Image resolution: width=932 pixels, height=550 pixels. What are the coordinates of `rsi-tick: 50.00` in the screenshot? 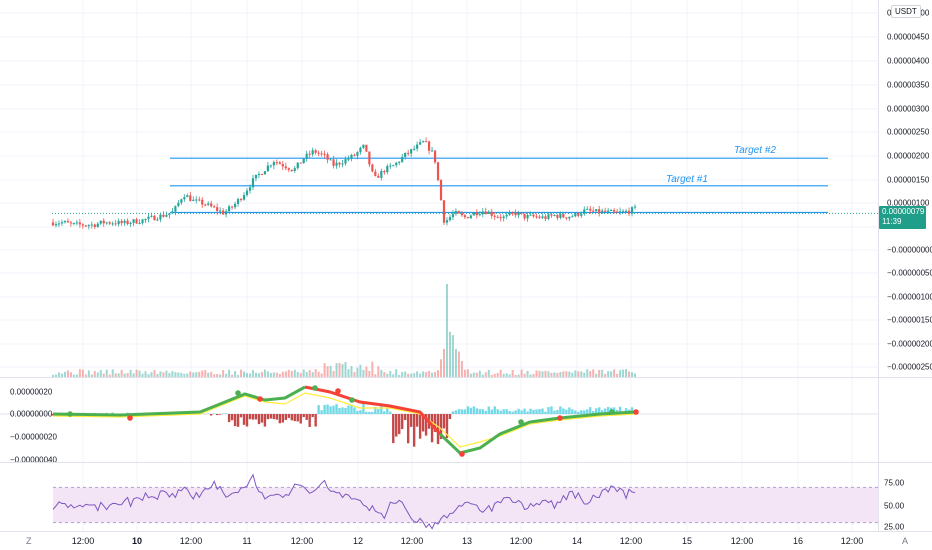 It's located at (894, 506).